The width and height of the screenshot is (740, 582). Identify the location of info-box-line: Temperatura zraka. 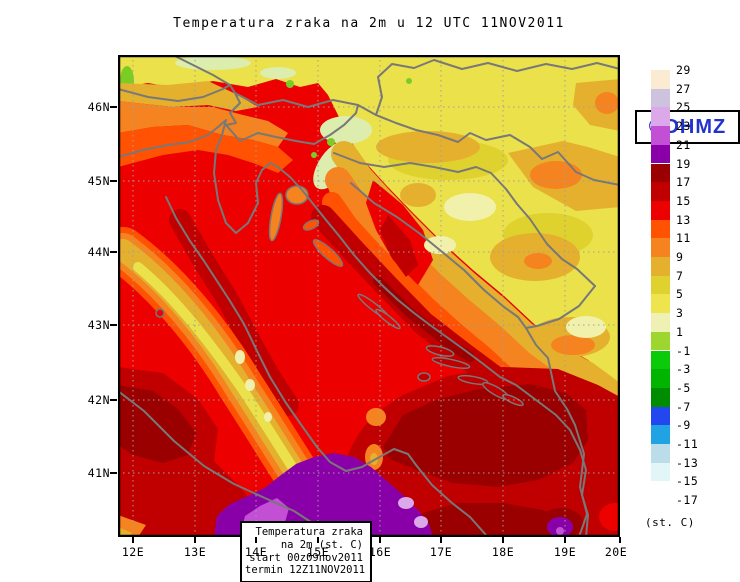
(309, 532).